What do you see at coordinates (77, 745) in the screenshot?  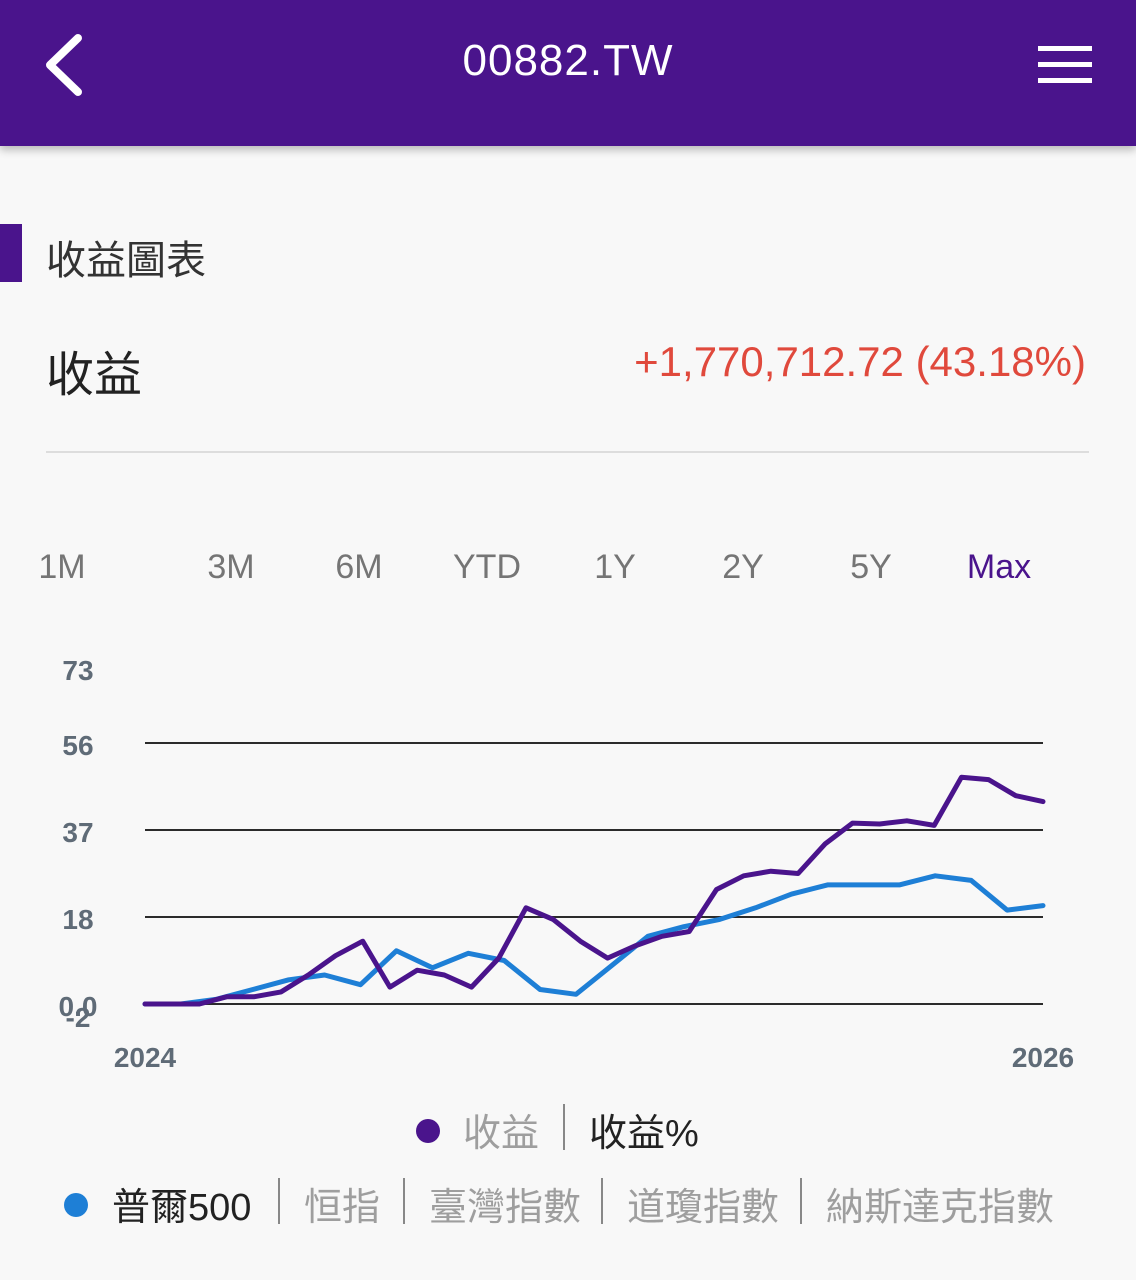 I see `y-tick-label: 56` at bounding box center [77, 745].